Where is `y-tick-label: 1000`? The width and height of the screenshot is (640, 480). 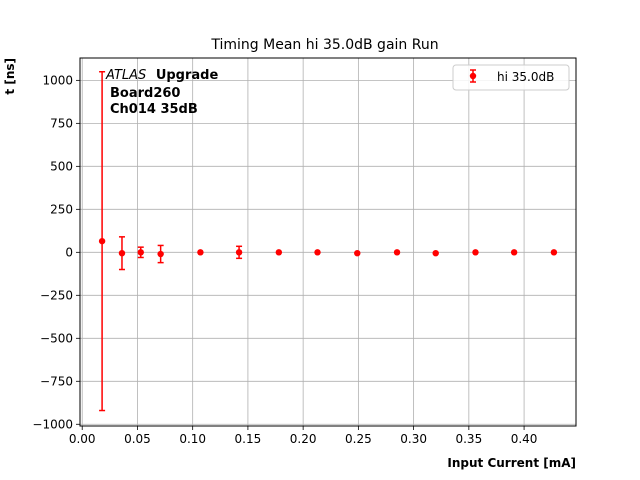 y-tick-label: 1000 is located at coordinates (57, 80).